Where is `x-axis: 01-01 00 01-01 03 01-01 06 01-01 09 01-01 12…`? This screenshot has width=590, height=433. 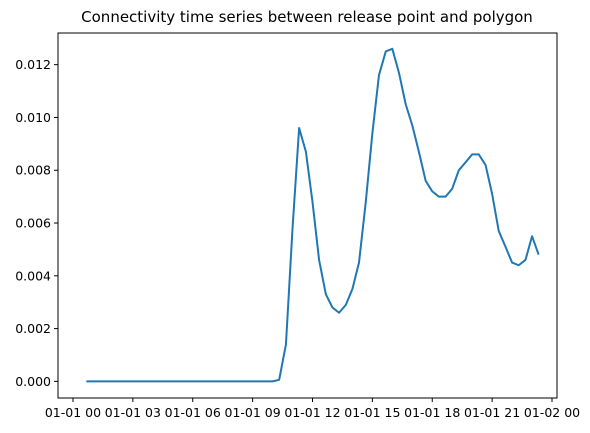 x-axis: 01-01 00 01-01 03 01-01 06 01-01 09 01-01 12… is located at coordinates (312, 409).